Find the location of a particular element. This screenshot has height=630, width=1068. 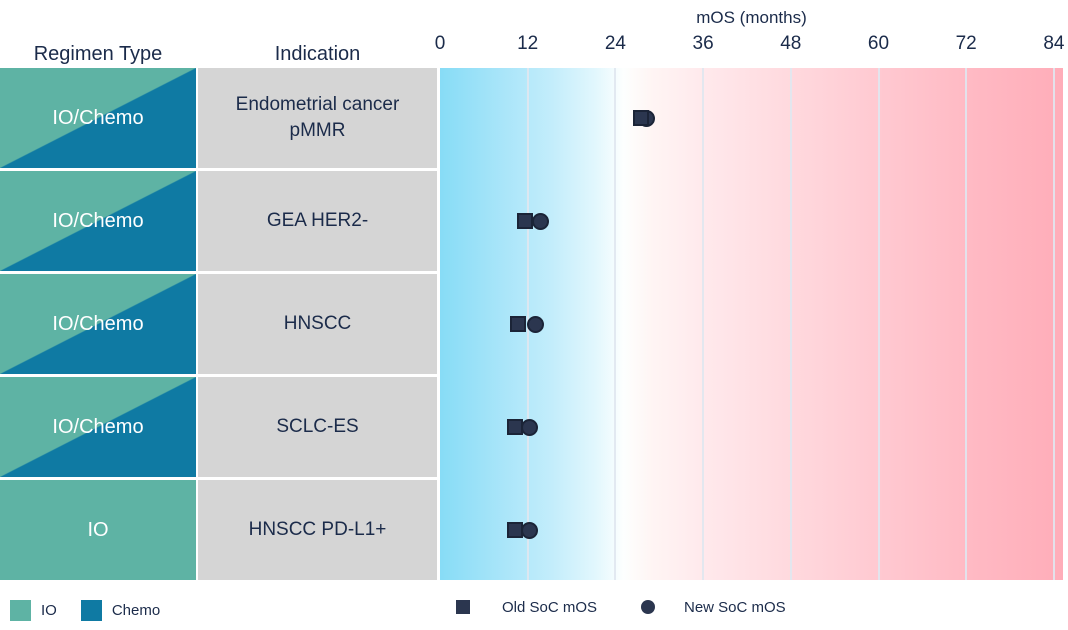

chemo-color-swatch is located at coordinates (91, 610).